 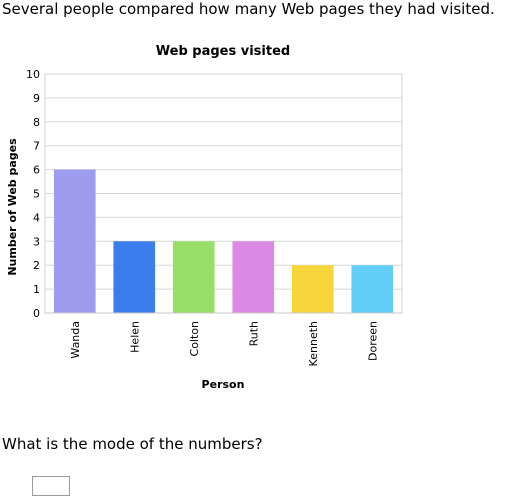 I want to click on x-axis-label: Person, so click(x=223, y=384).